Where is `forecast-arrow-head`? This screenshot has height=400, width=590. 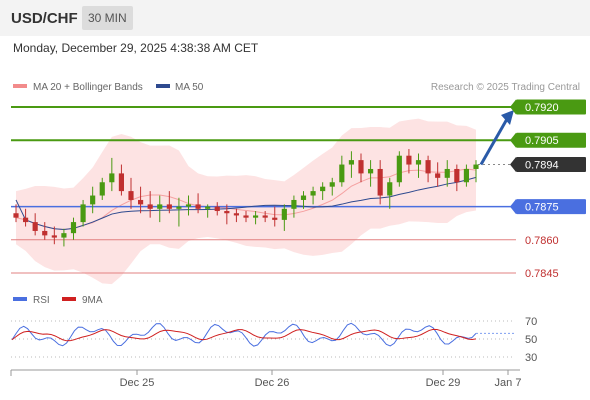 forecast-arrow-head is located at coordinates (507, 117).